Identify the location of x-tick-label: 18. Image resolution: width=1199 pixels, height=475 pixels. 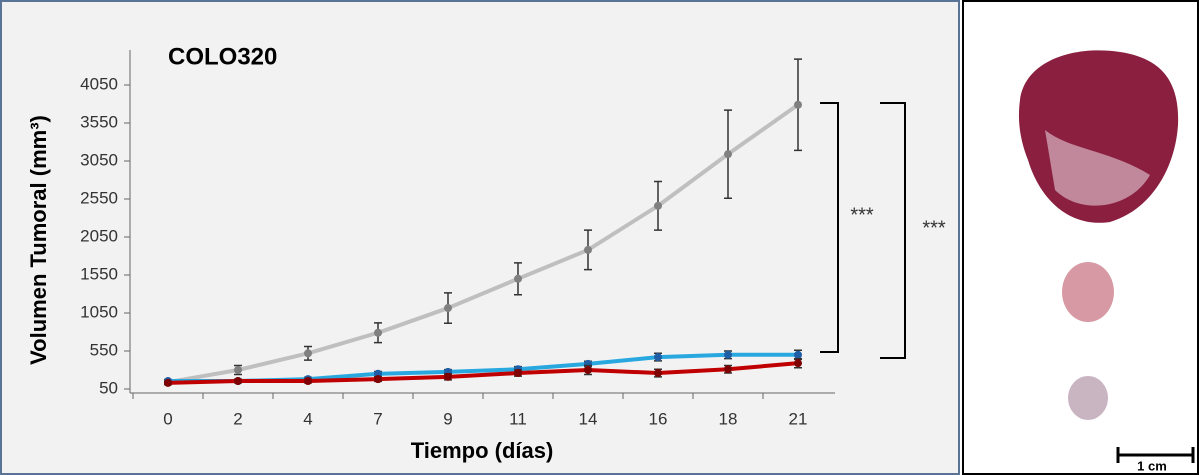
(728, 418).